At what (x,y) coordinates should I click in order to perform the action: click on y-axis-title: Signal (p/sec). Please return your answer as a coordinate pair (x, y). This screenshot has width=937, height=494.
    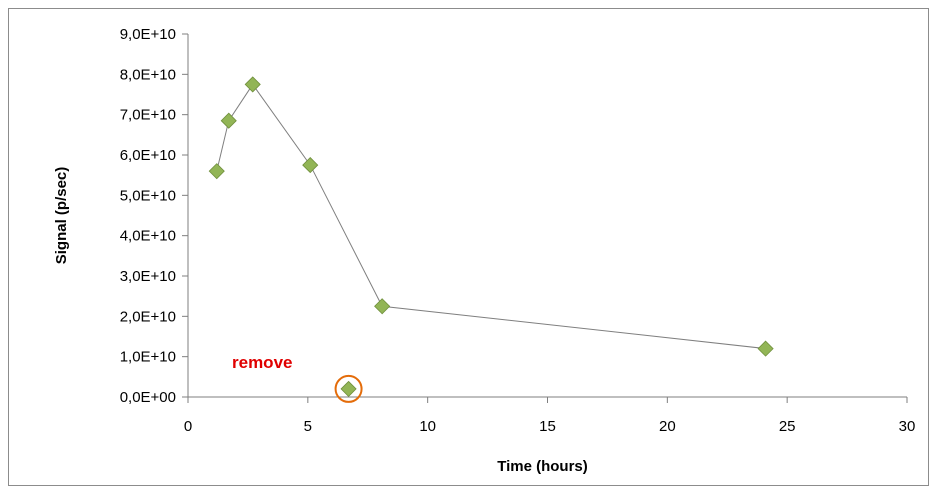
    Looking at the image, I should click on (61, 216).